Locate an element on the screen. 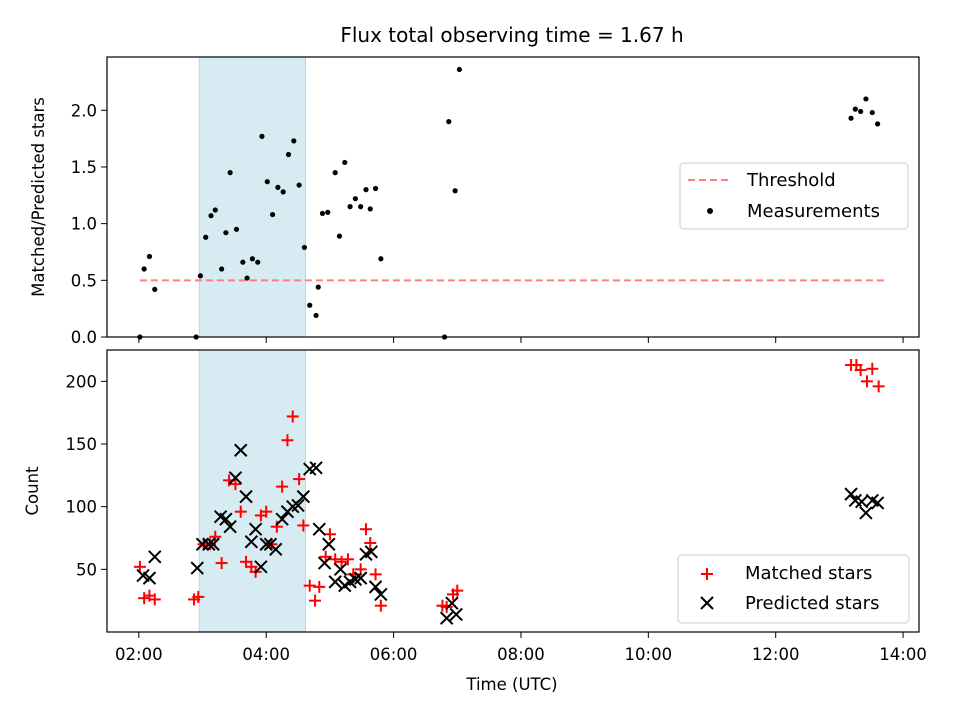  bottom-ytick-label: 150 is located at coordinates (82, 444).